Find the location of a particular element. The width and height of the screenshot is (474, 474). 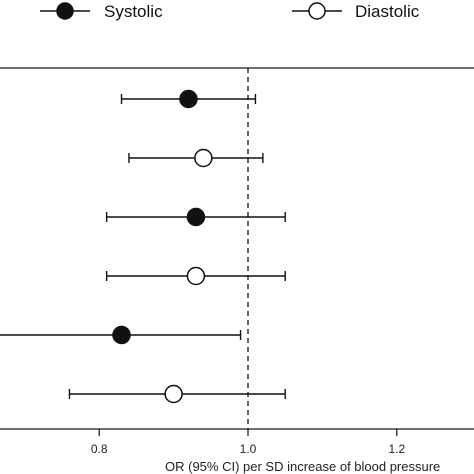

x-axis: 0.8 1.0 1.2 is located at coordinates (248, 442).